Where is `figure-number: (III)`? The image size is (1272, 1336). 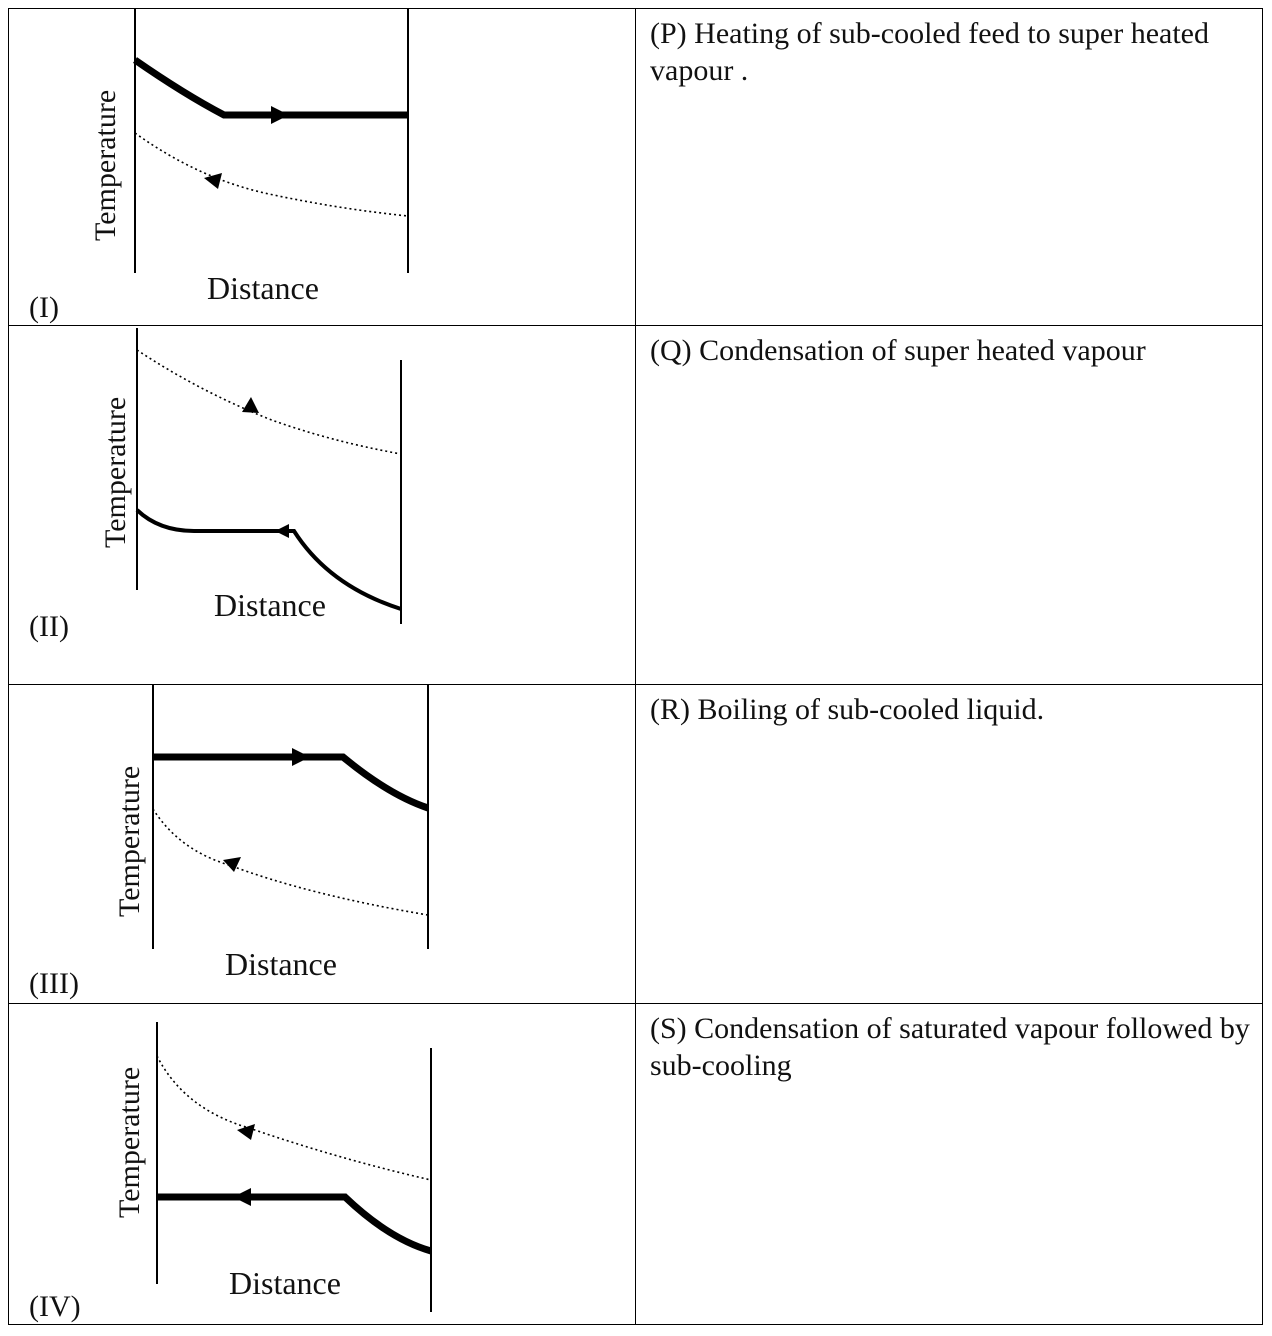
figure-number: (III) is located at coordinates (54, 983).